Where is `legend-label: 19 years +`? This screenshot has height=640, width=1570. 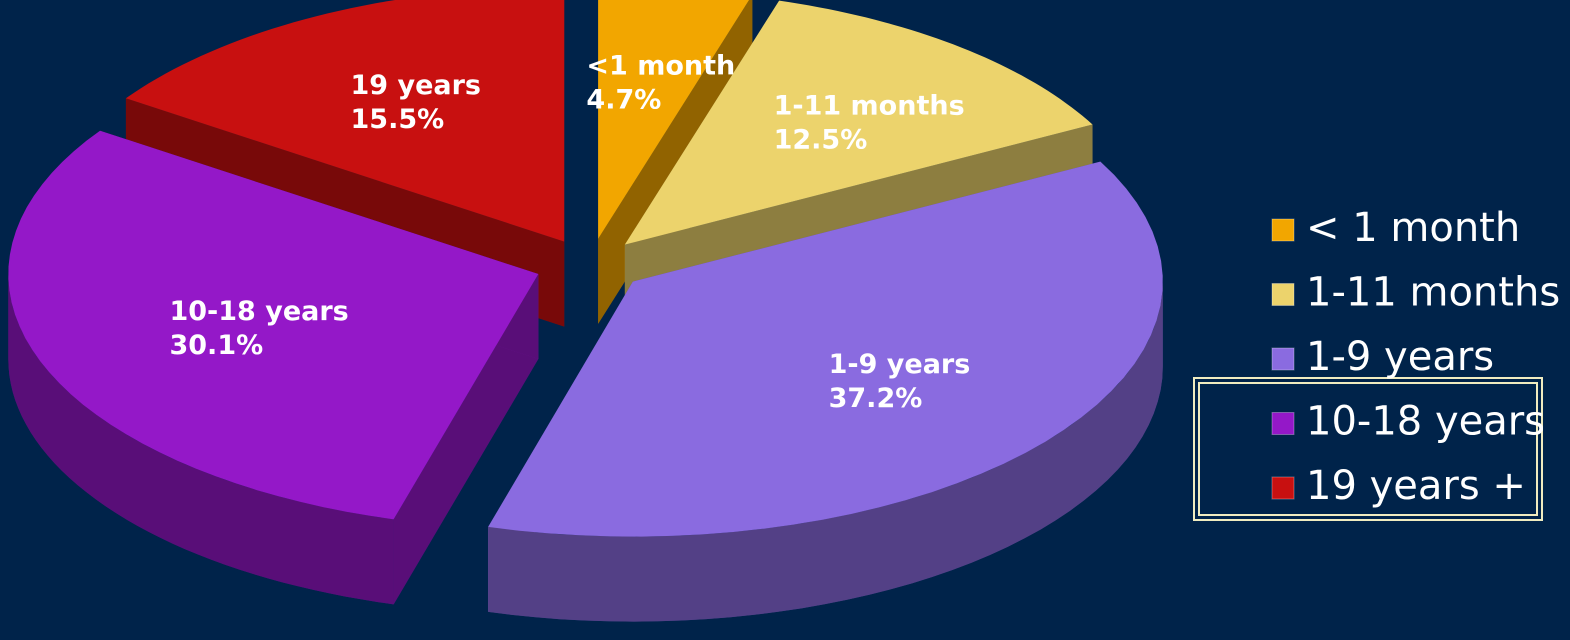 legend-label: 19 years + is located at coordinates (1416, 486).